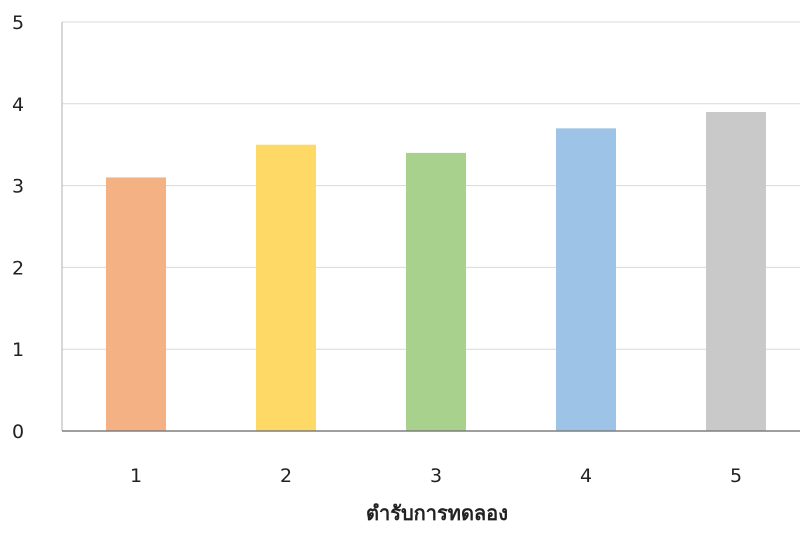  What do you see at coordinates (18, 23) in the screenshot?
I see `y-tick-label: 5` at bounding box center [18, 23].